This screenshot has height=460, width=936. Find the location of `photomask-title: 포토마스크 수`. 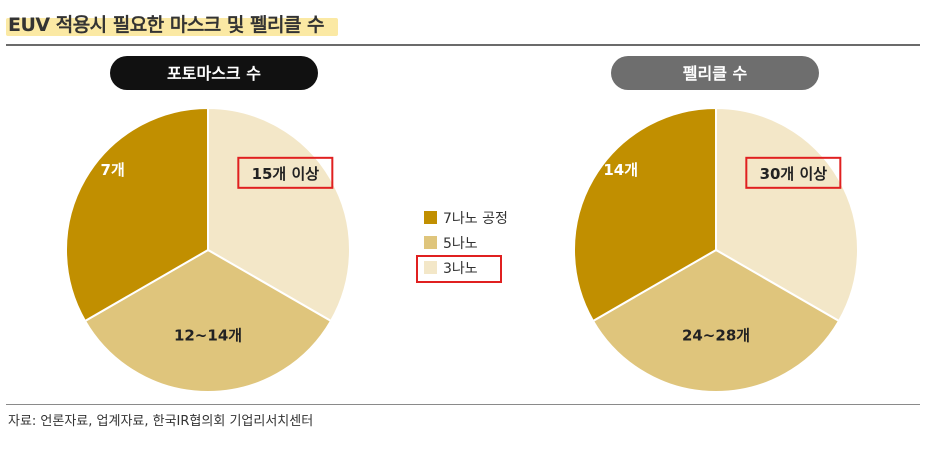

photomask-title: 포토마스크 수 is located at coordinates (214, 73).